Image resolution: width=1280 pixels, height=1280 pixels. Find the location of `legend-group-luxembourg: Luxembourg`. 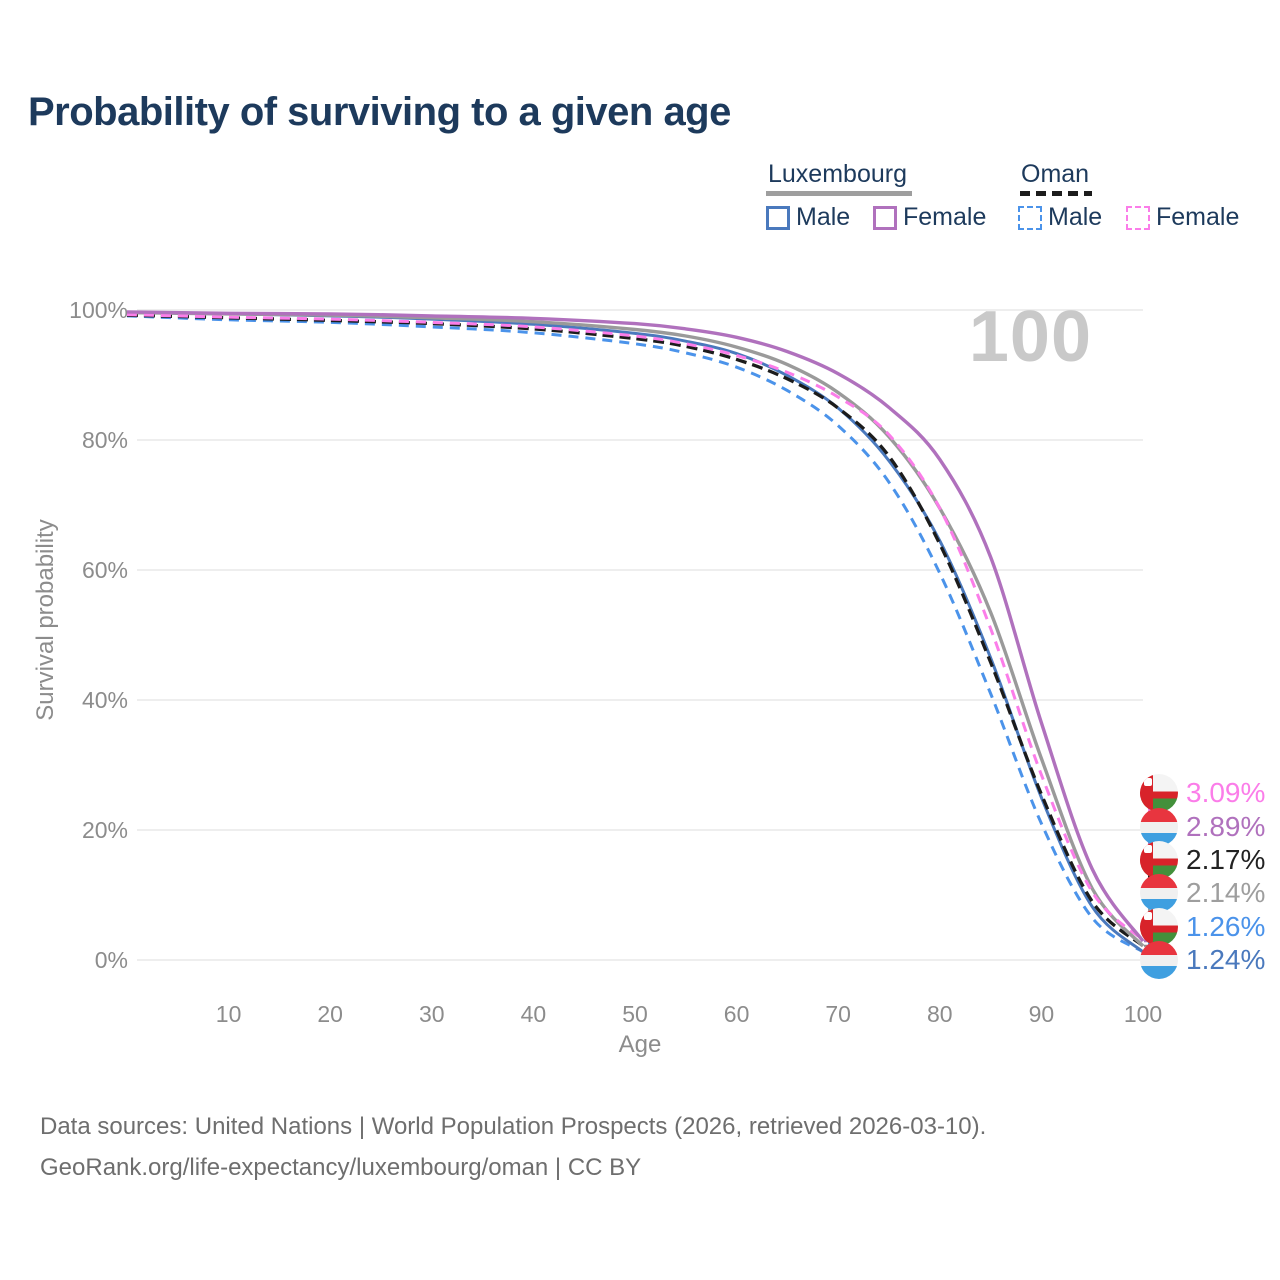

legend-group-luxembourg: Luxembourg is located at coordinates (837, 174).